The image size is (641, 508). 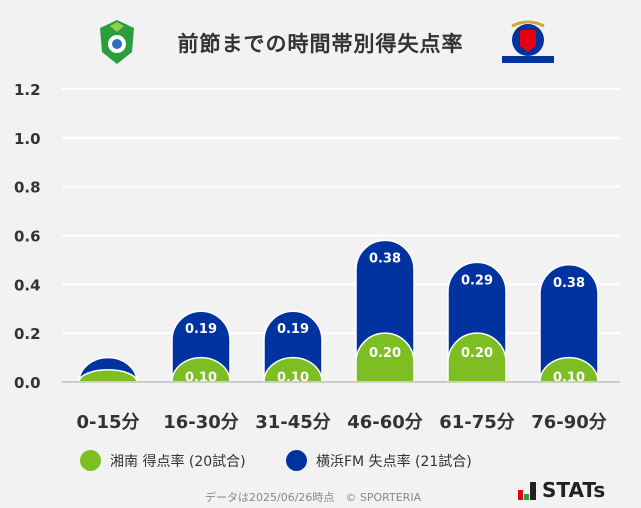 I want to click on x-tick-label: 31-45分, so click(x=293, y=422).